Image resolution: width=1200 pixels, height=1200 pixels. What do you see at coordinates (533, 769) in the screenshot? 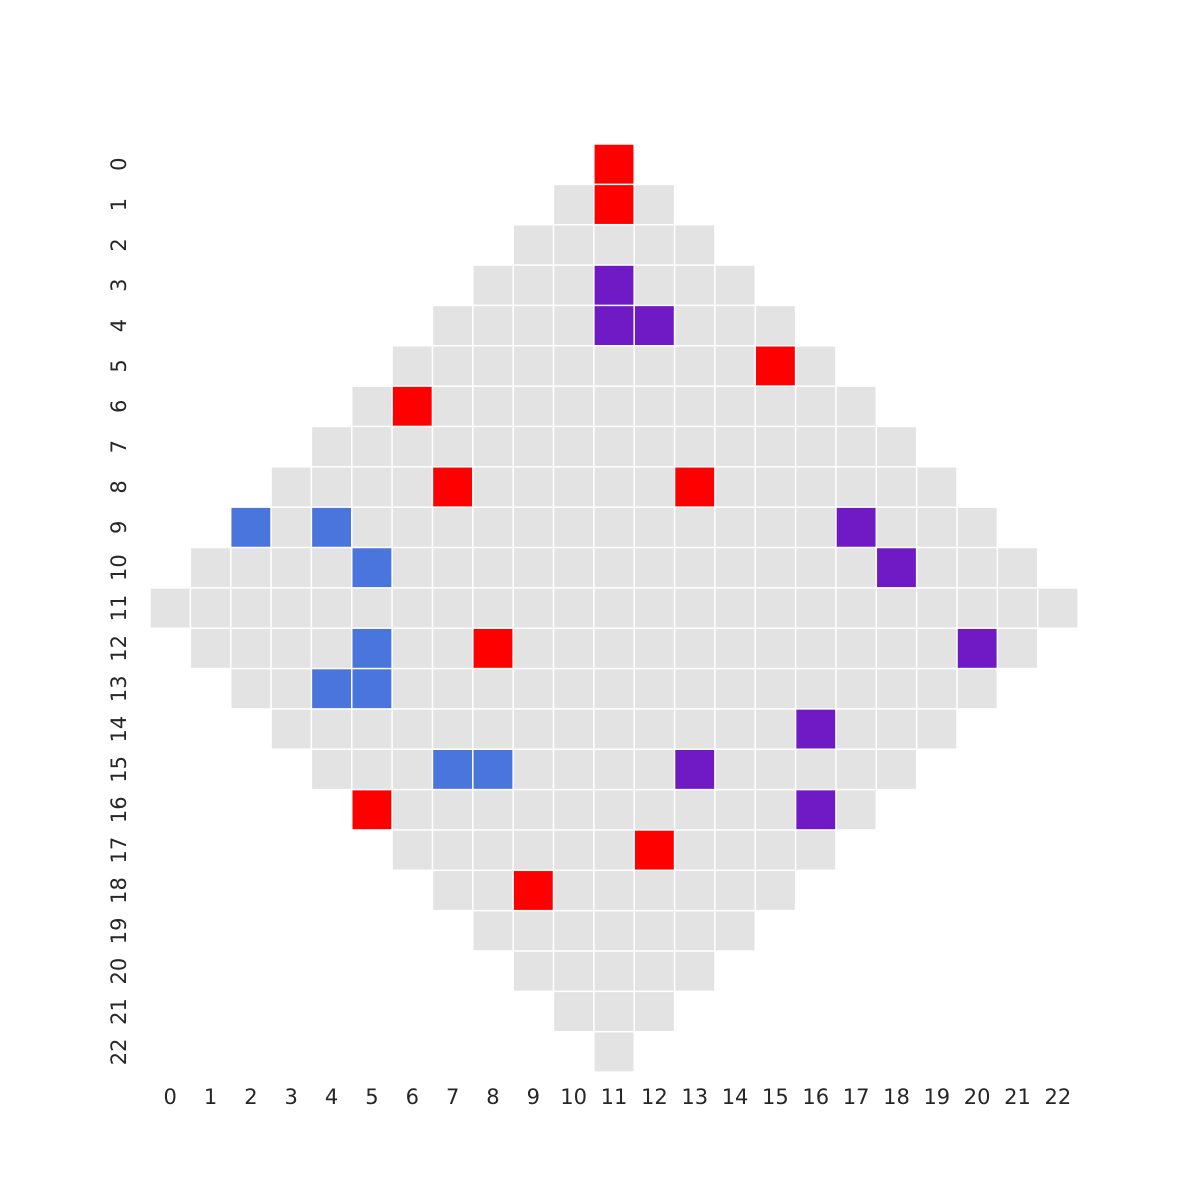
I see `cell-empty-r15-c9` at bounding box center [533, 769].